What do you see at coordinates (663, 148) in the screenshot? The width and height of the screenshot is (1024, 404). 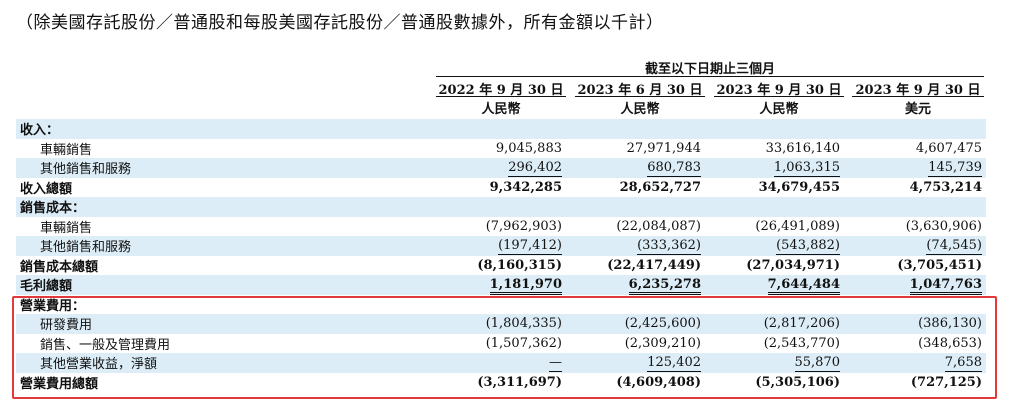 I see `value-text: 27,971,944` at bounding box center [663, 148].